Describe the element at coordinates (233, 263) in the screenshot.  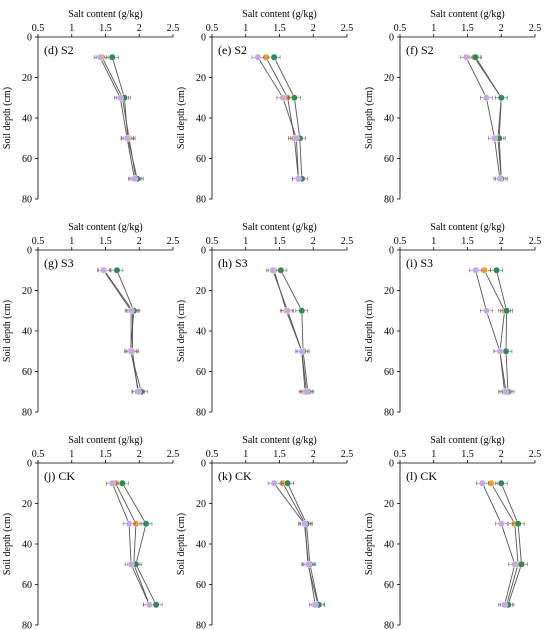
I see `panel-label: (h) S3` at that location.